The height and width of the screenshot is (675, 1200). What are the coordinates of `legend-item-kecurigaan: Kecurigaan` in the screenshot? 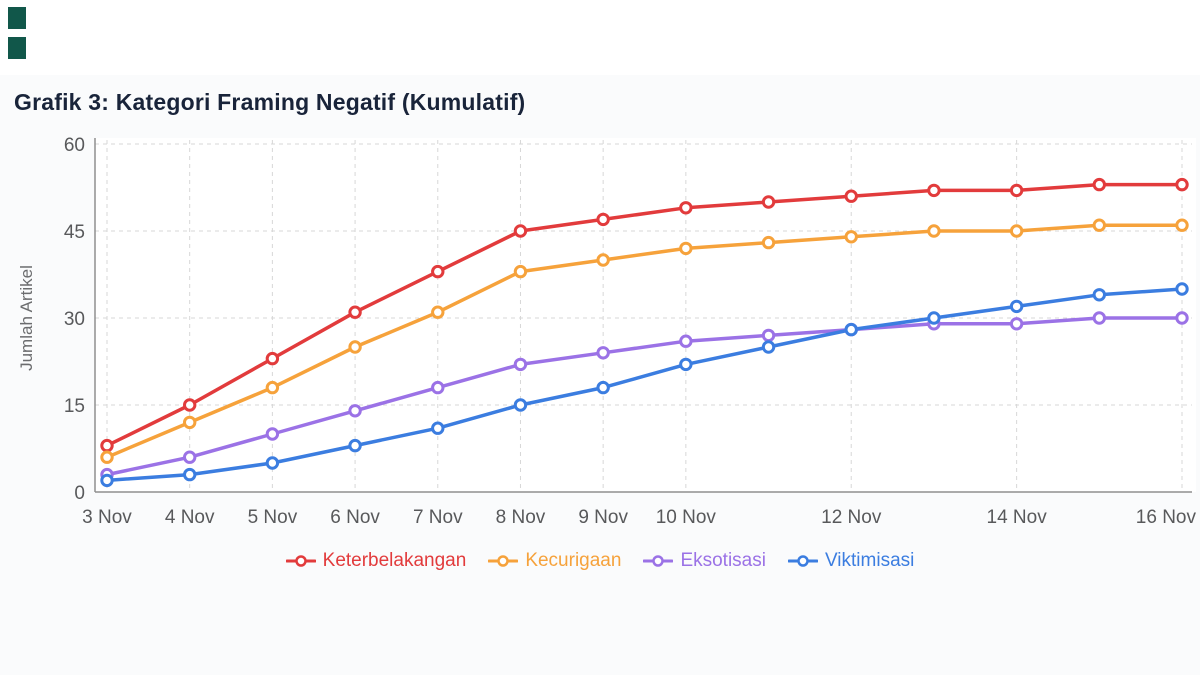 It's located at (554, 561).